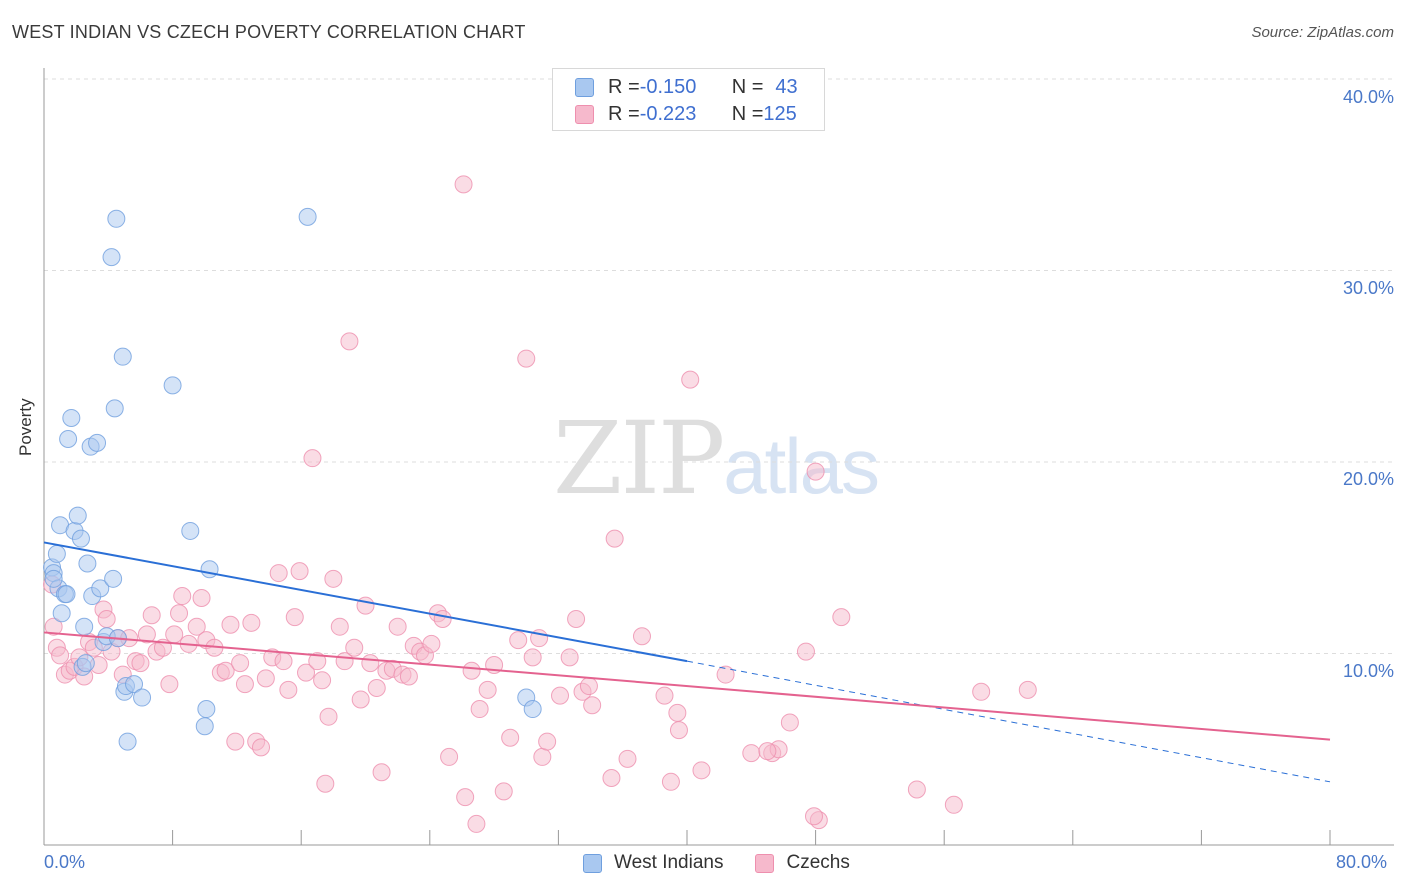 The width and height of the screenshot is (1406, 892). Describe the element at coordinates (1368, 671) in the screenshot. I see `y-tick-label-10: 10.0%` at that location.